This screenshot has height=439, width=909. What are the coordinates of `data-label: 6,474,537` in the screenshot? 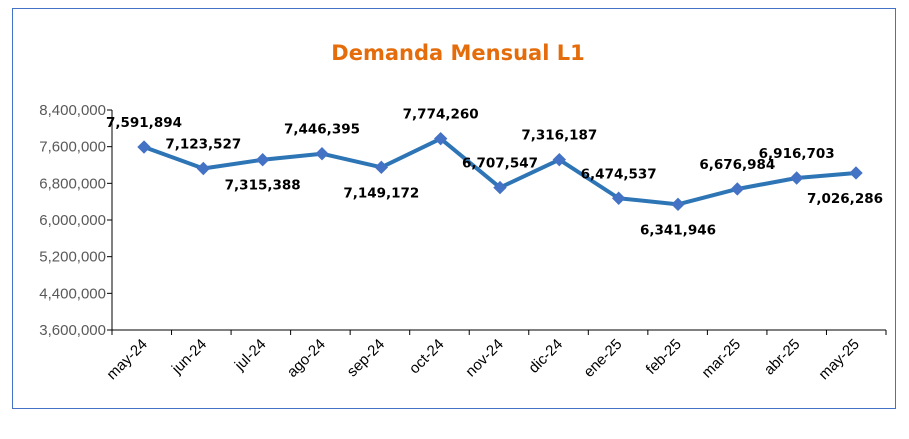 It's located at (619, 174).